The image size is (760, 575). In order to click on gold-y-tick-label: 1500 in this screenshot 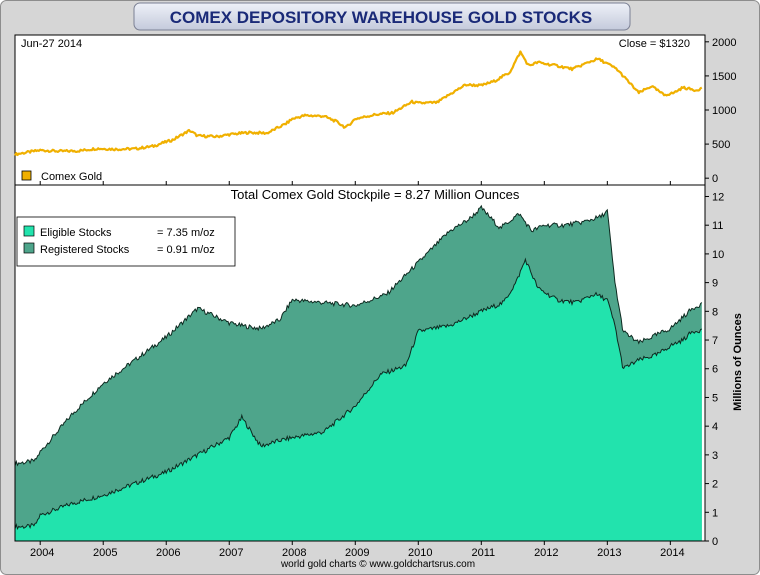, I will do `click(724, 77)`.